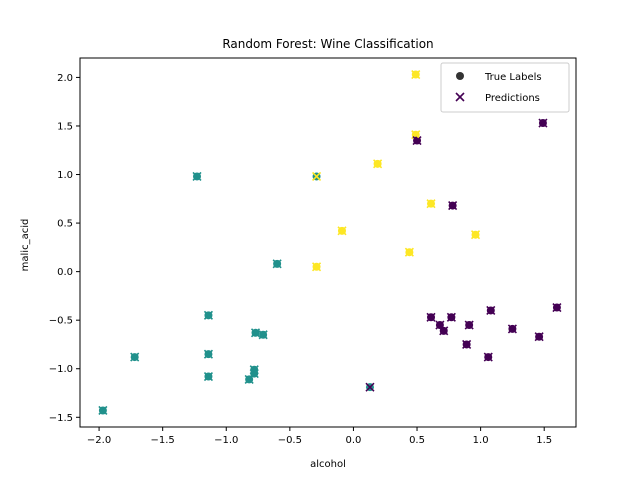 The width and height of the screenshot is (640, 480). I want to click on y-tick-label: 0.0, so click(65, 272).